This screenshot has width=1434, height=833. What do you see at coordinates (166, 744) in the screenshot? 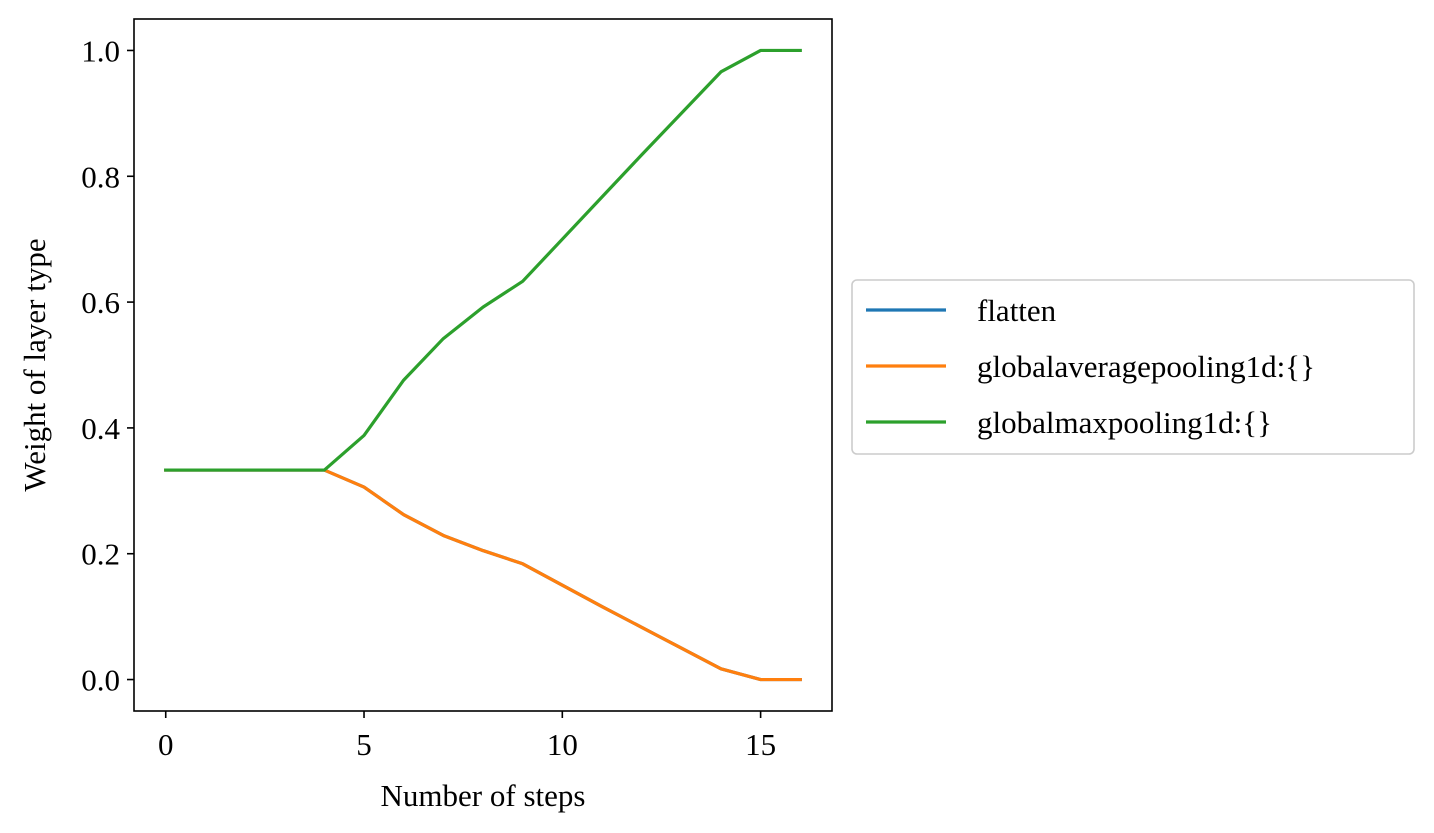
I see `x-tick-label-0: 0` at bounding box center [166, 744].